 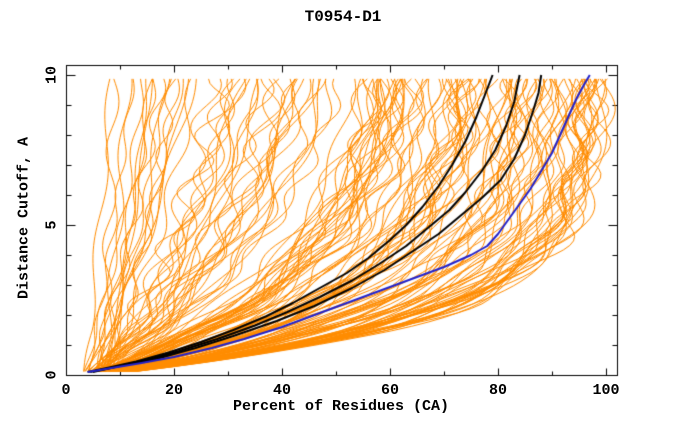 What do you see at coordinates (282, 390) in the screenshot?
I see `x-tick-label: 40` at bounding box center [282, 390].